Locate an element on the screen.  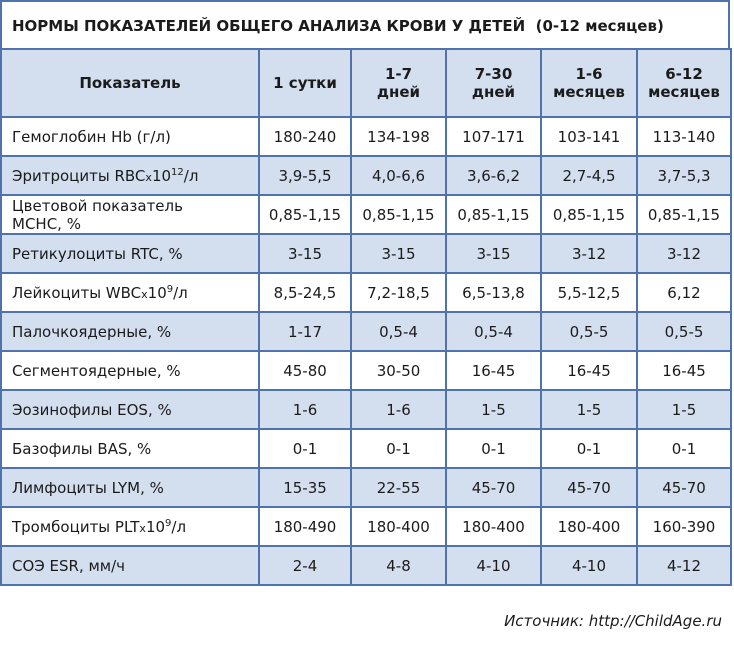
row: Эозинофилы EOS, % 1-6 1-6 1-5 1-5 1-5 is located at coordinates (366, 409).